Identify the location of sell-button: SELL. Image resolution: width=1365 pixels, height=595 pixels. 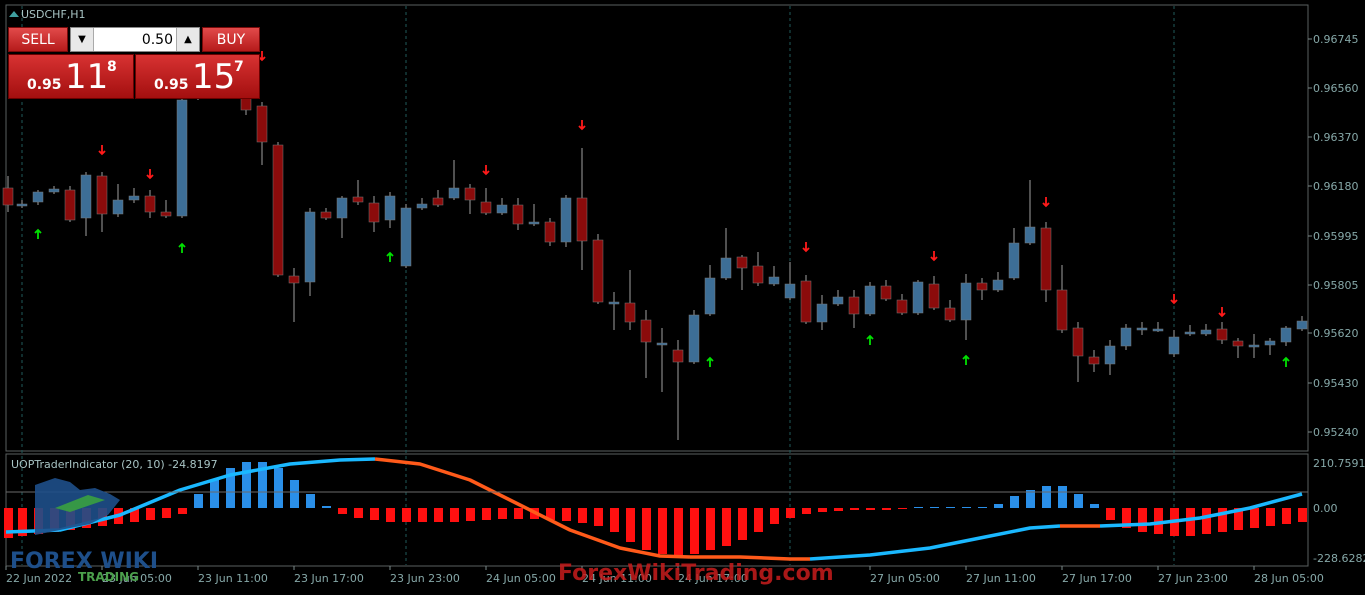
(38, 39).